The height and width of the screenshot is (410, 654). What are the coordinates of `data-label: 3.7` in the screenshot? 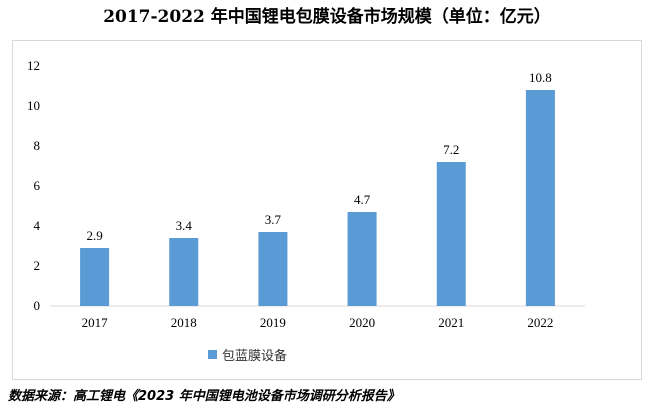 It's located at (273, 219).